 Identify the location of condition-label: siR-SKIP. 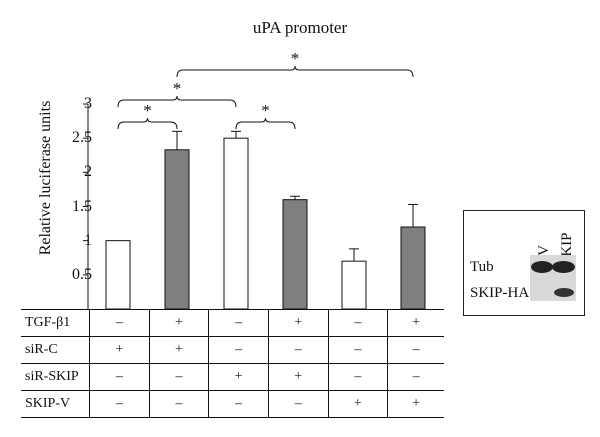
(55, 377).